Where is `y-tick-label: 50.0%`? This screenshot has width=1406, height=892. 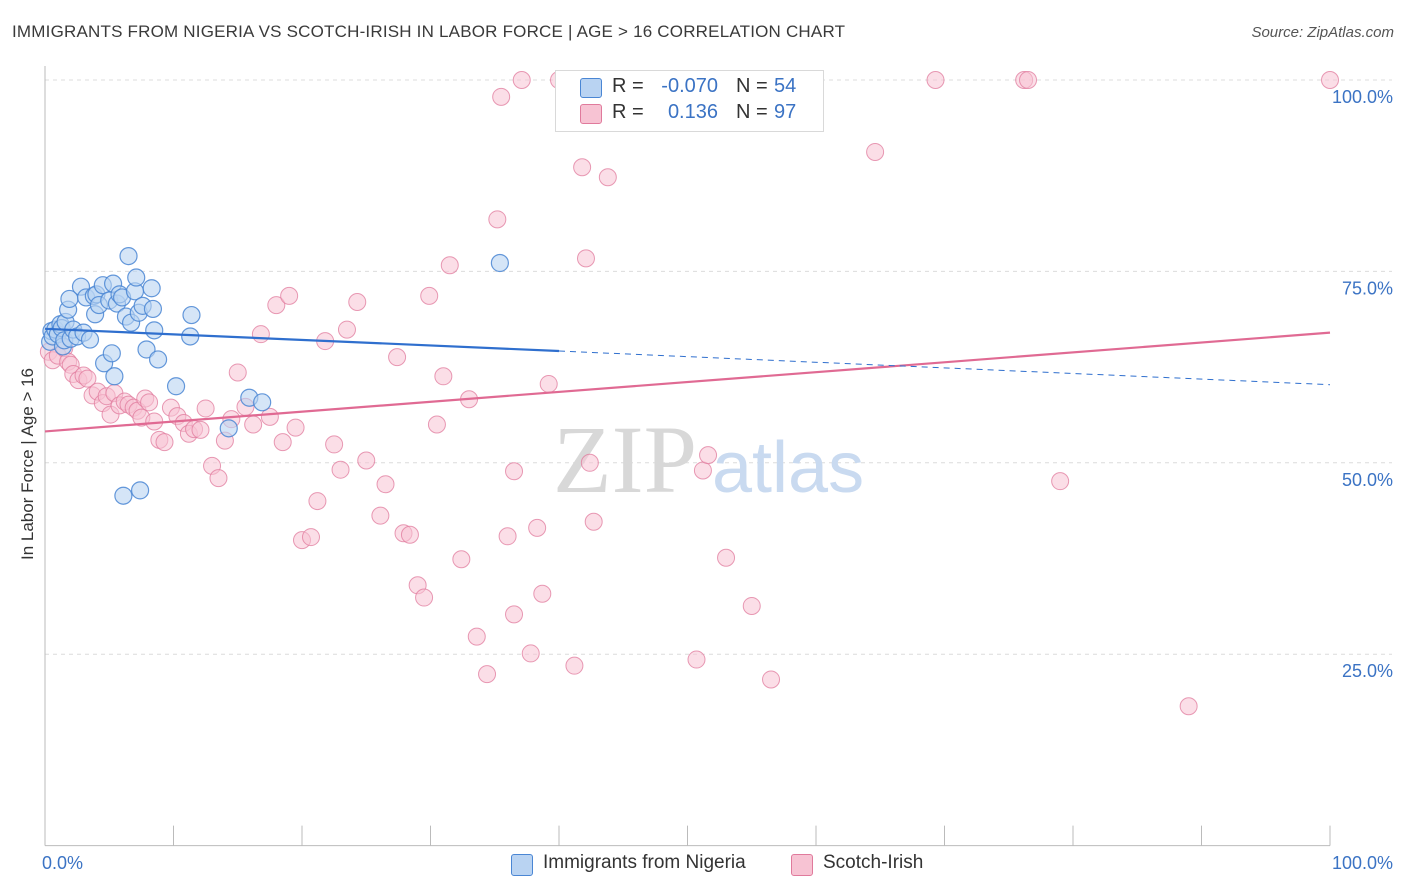
y-tick-label: 50.0% is located at coordinates (1367, 480).